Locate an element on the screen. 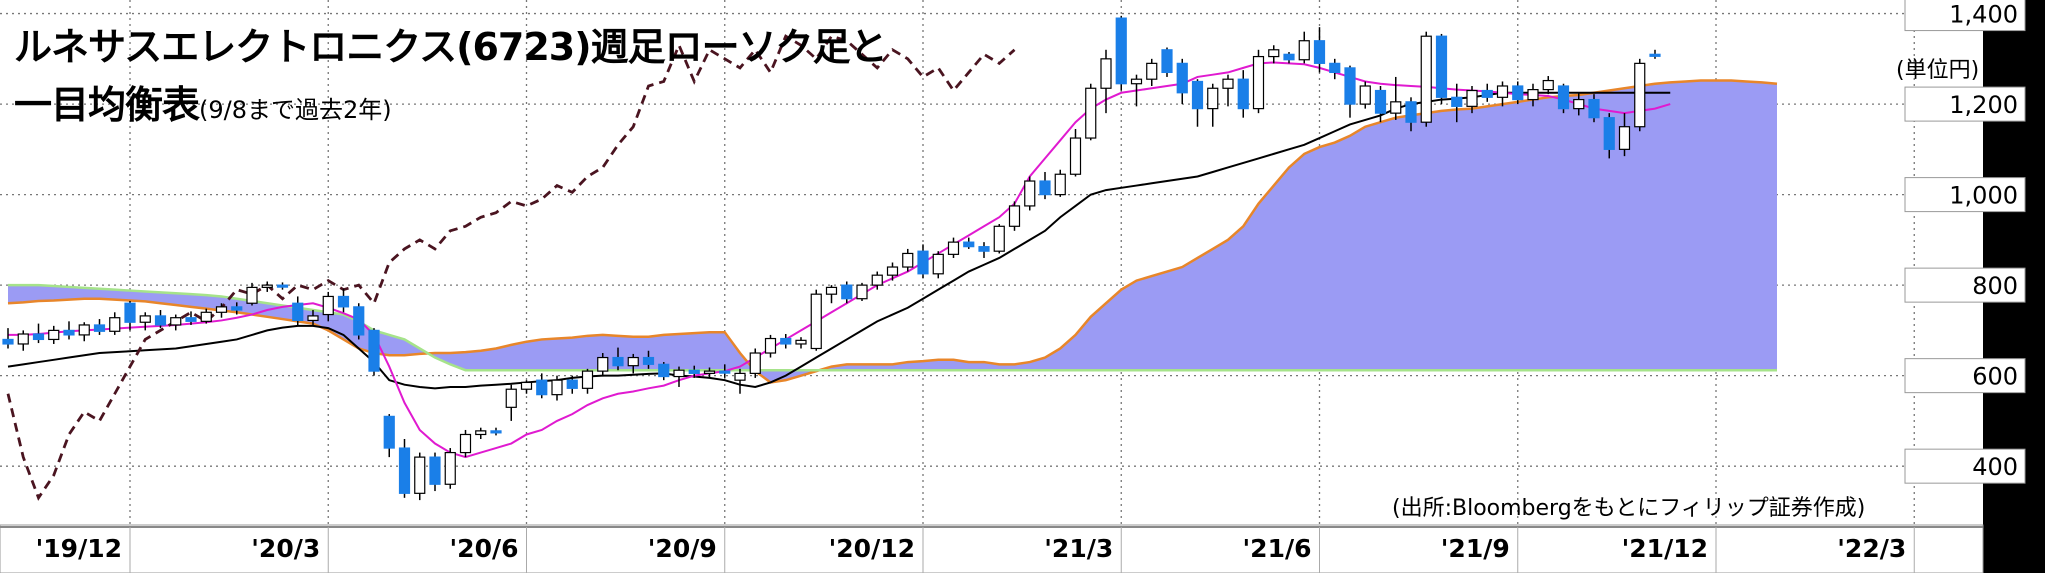  x-tick-label: '20/9 is located at coordinates (682, 548).